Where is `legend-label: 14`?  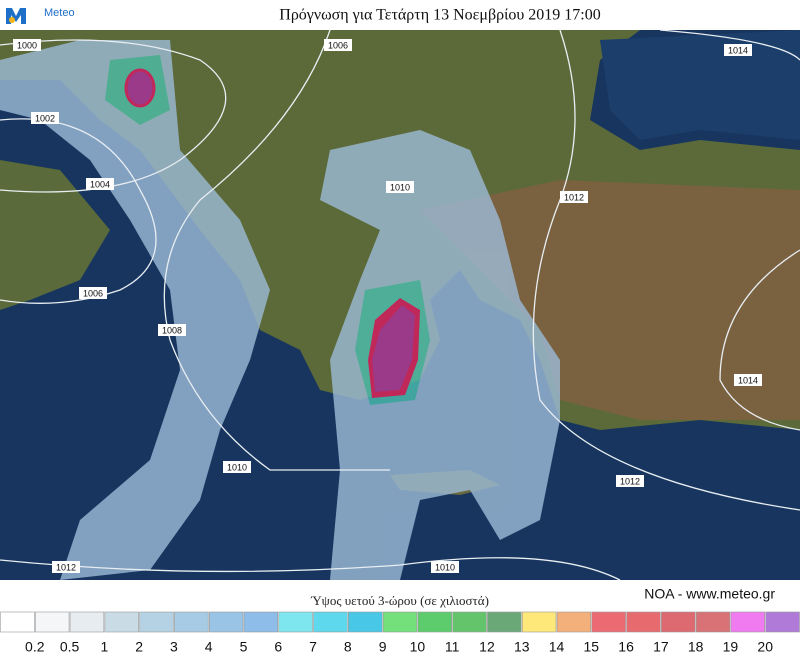 legend-label: 14 is located at coordinates (557, 647).